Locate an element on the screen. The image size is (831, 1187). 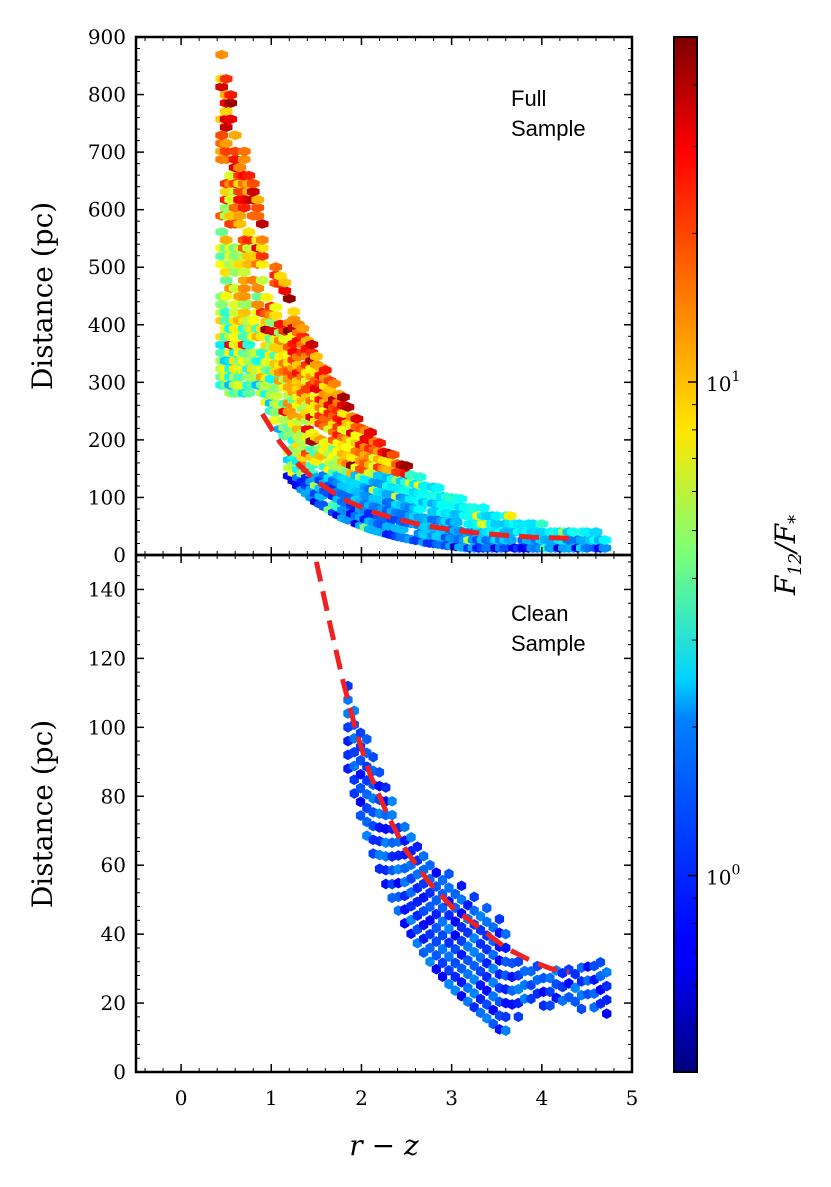
colorbar-label-num: F is located at coordinates (785, 585).